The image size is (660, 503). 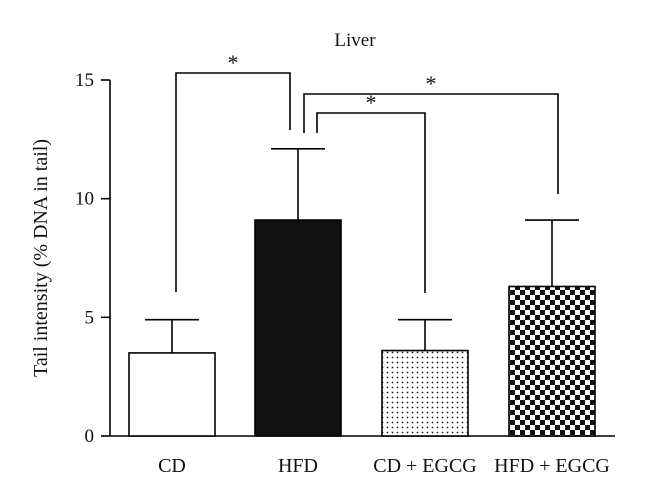 What do you see at coordinates (90, 317) in the screenshot?
I see `y-tick-label: 5` at bounding box center [90, 317].